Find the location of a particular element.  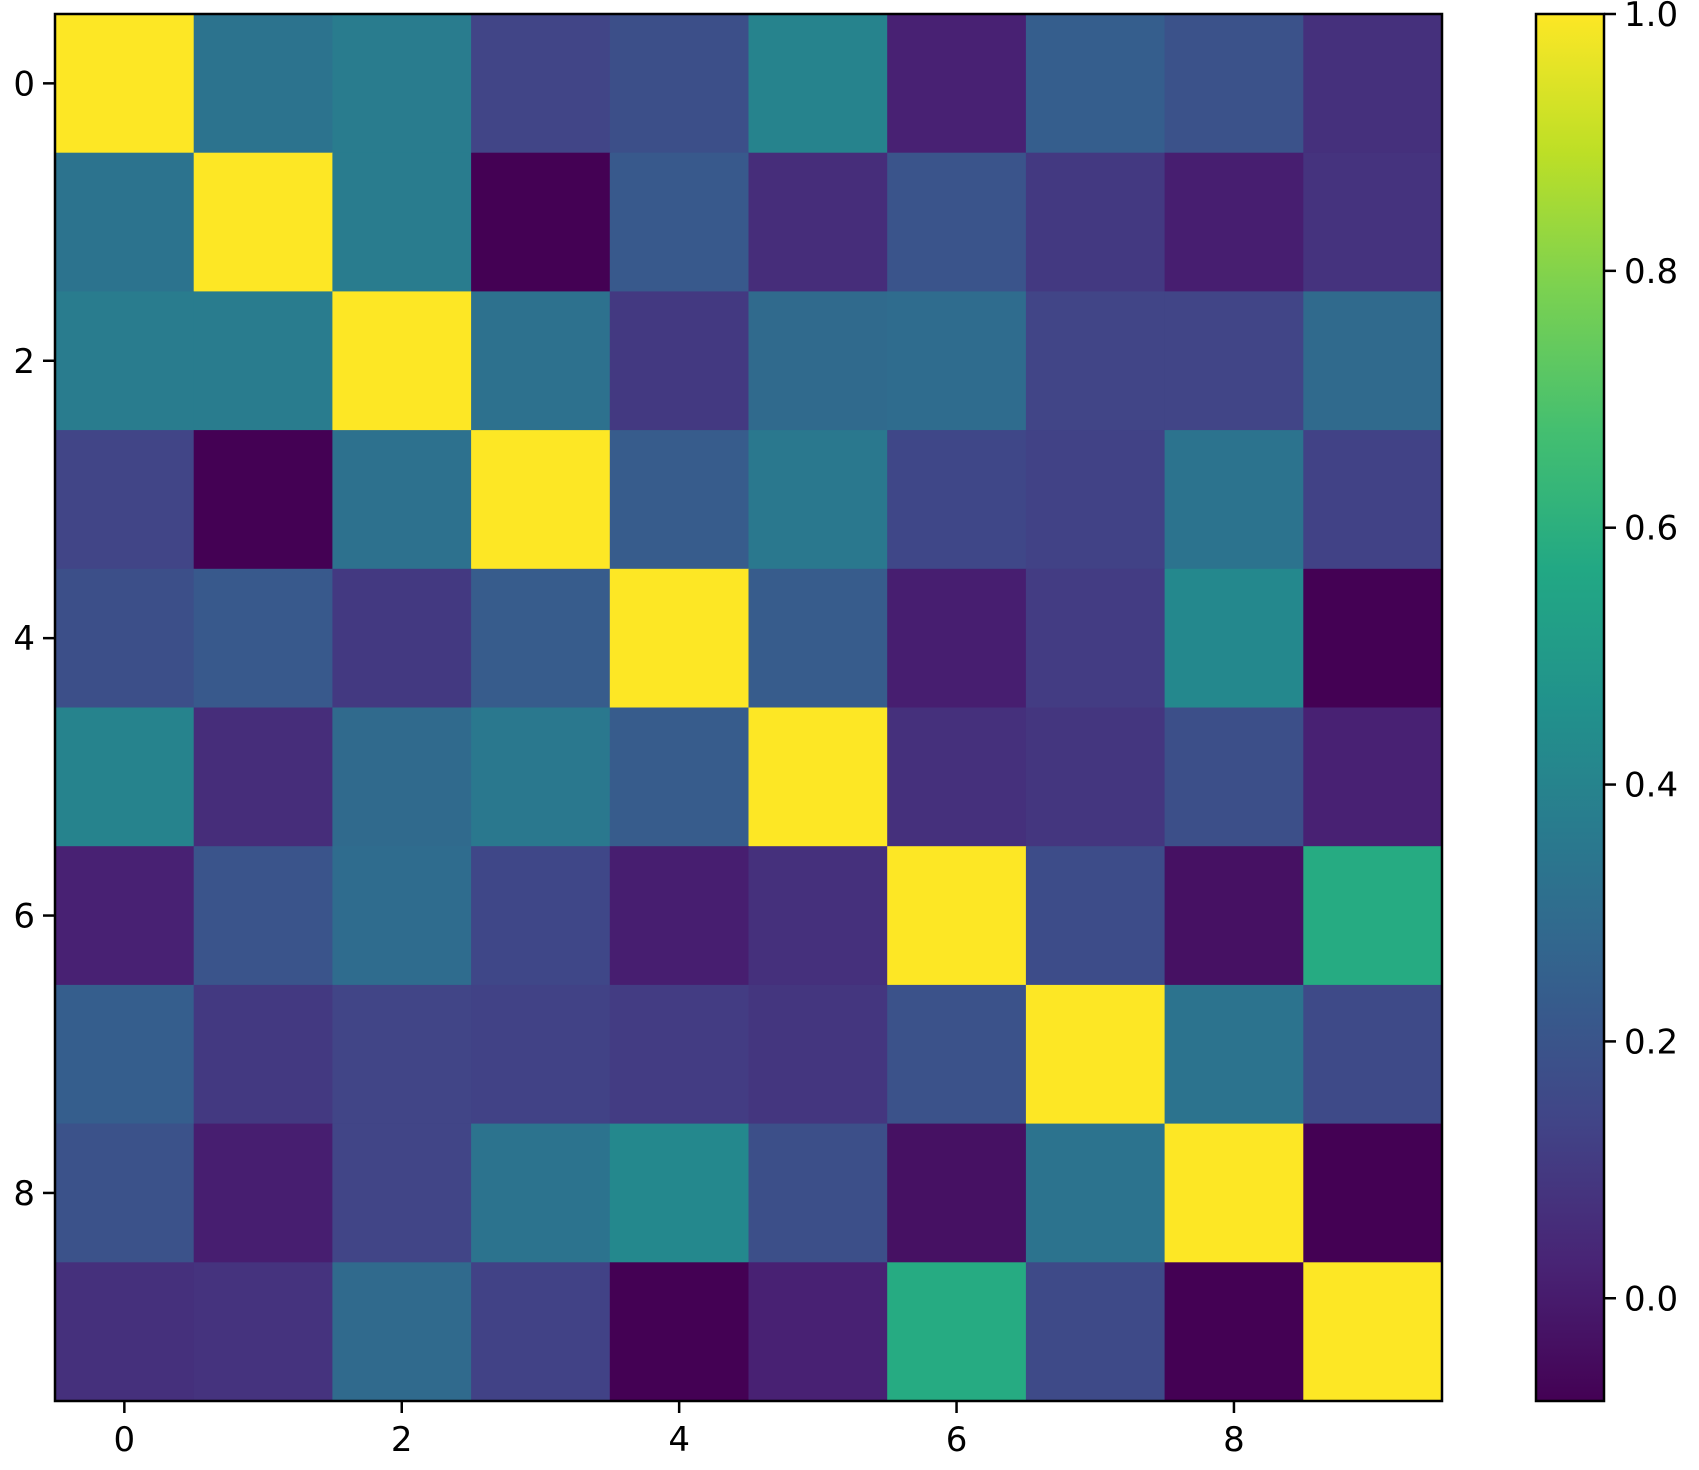

colorbar-frame is located at coordinates (1570, 707).